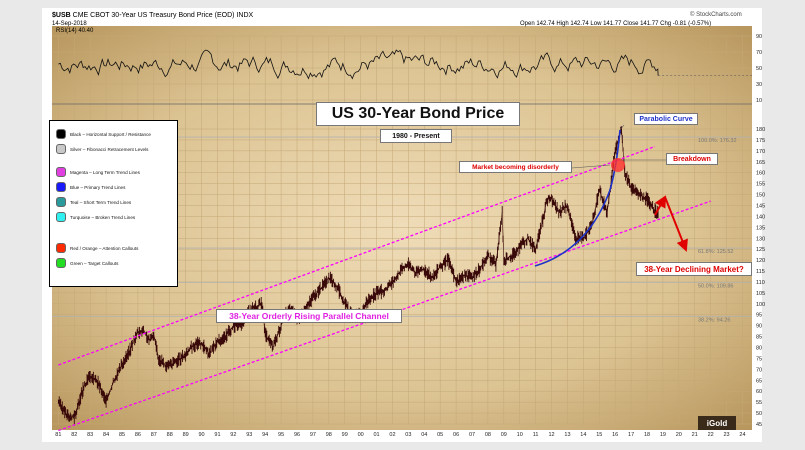 The height and width of the screenshot is (450, 805). Describe the element at coordinates (61, 15) in the screenshot. I see `symbol: $USB` at that location.